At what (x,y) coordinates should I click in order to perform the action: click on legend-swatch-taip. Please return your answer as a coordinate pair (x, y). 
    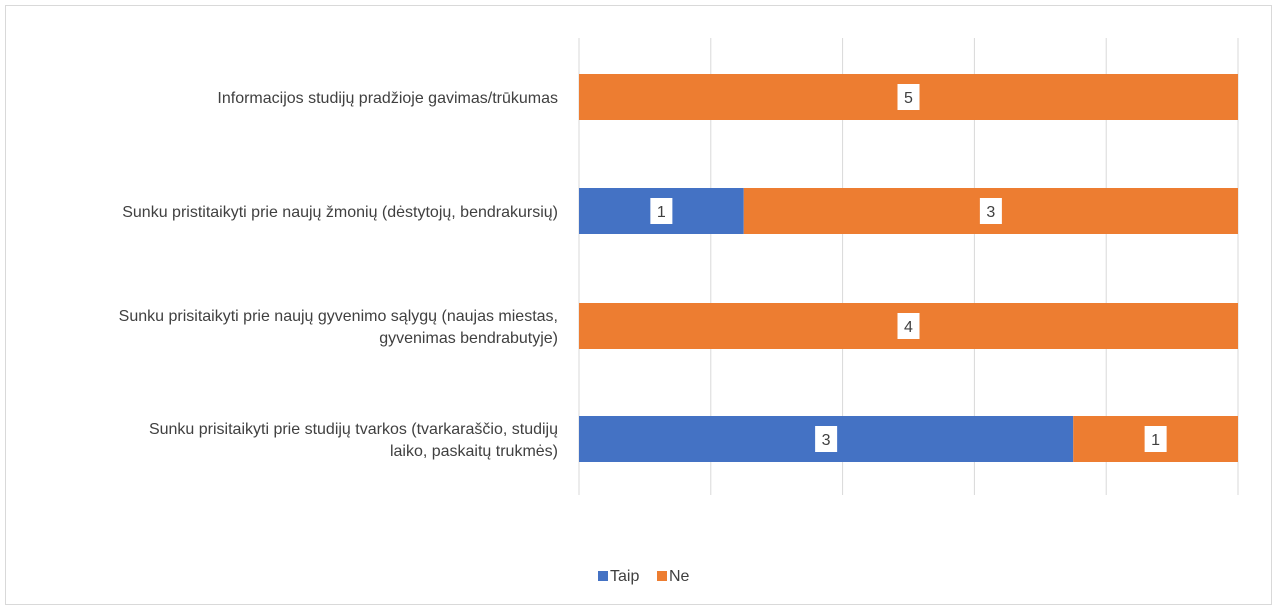
    Looking at the image, I should click on (603, 576).